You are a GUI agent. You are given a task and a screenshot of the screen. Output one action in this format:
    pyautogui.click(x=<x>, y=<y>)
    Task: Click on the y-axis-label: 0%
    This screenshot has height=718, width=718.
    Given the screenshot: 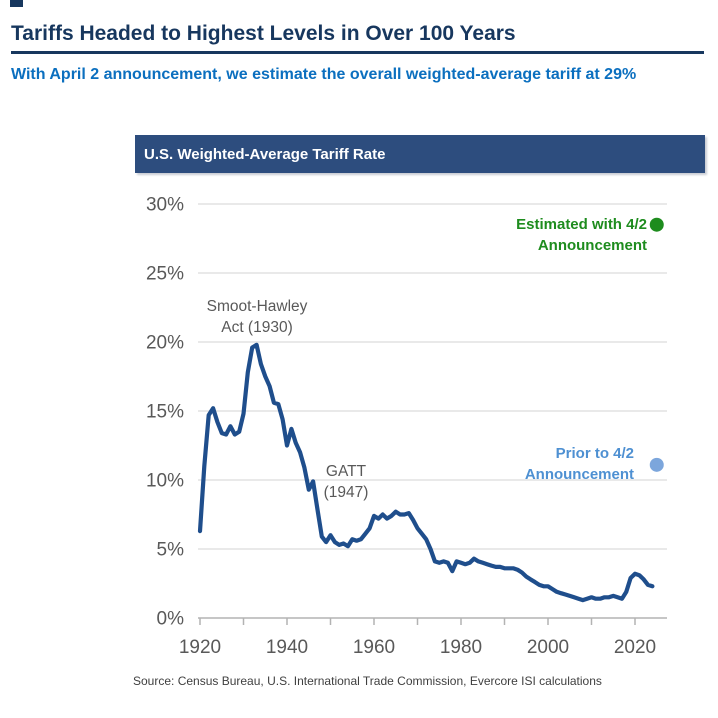 What is the action you would take?
    pyautogui.click(x=171, y=619)
    